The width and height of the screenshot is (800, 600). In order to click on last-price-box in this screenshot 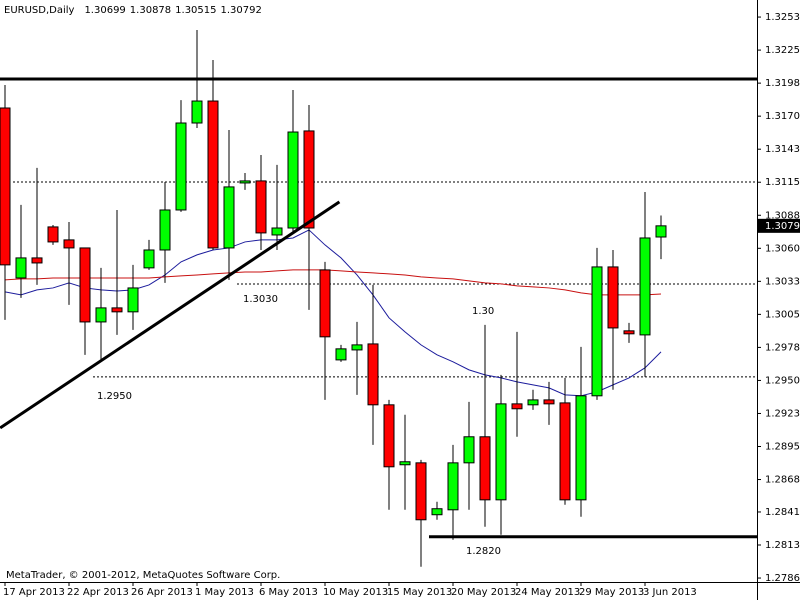, I will do `click(779, 225)`.